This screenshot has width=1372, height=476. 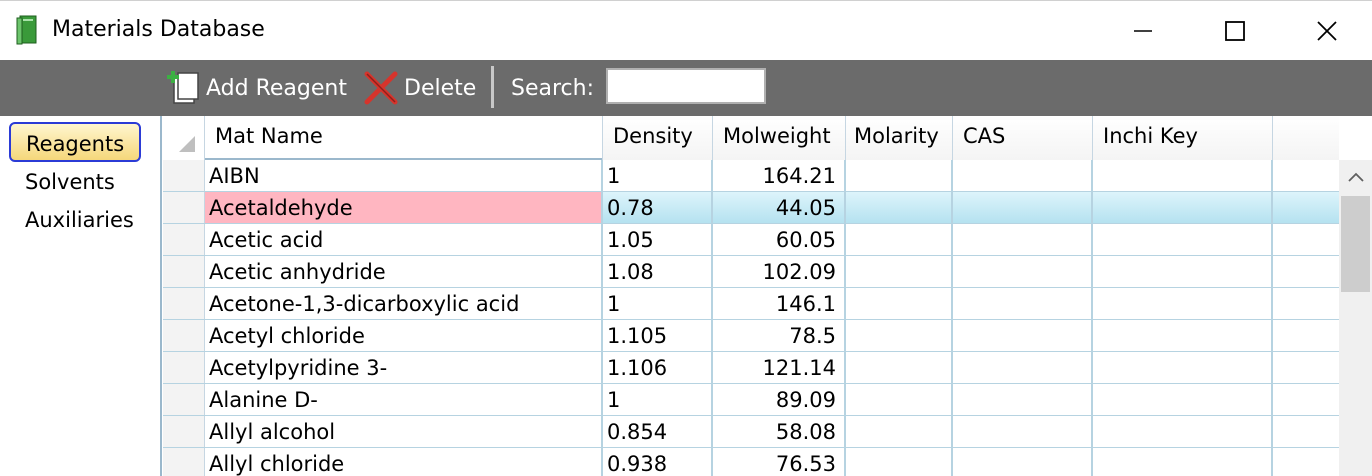 I want to click on table-row: Acetylpyridine 3- 1.106 121.14, so click(x=751, y=368).